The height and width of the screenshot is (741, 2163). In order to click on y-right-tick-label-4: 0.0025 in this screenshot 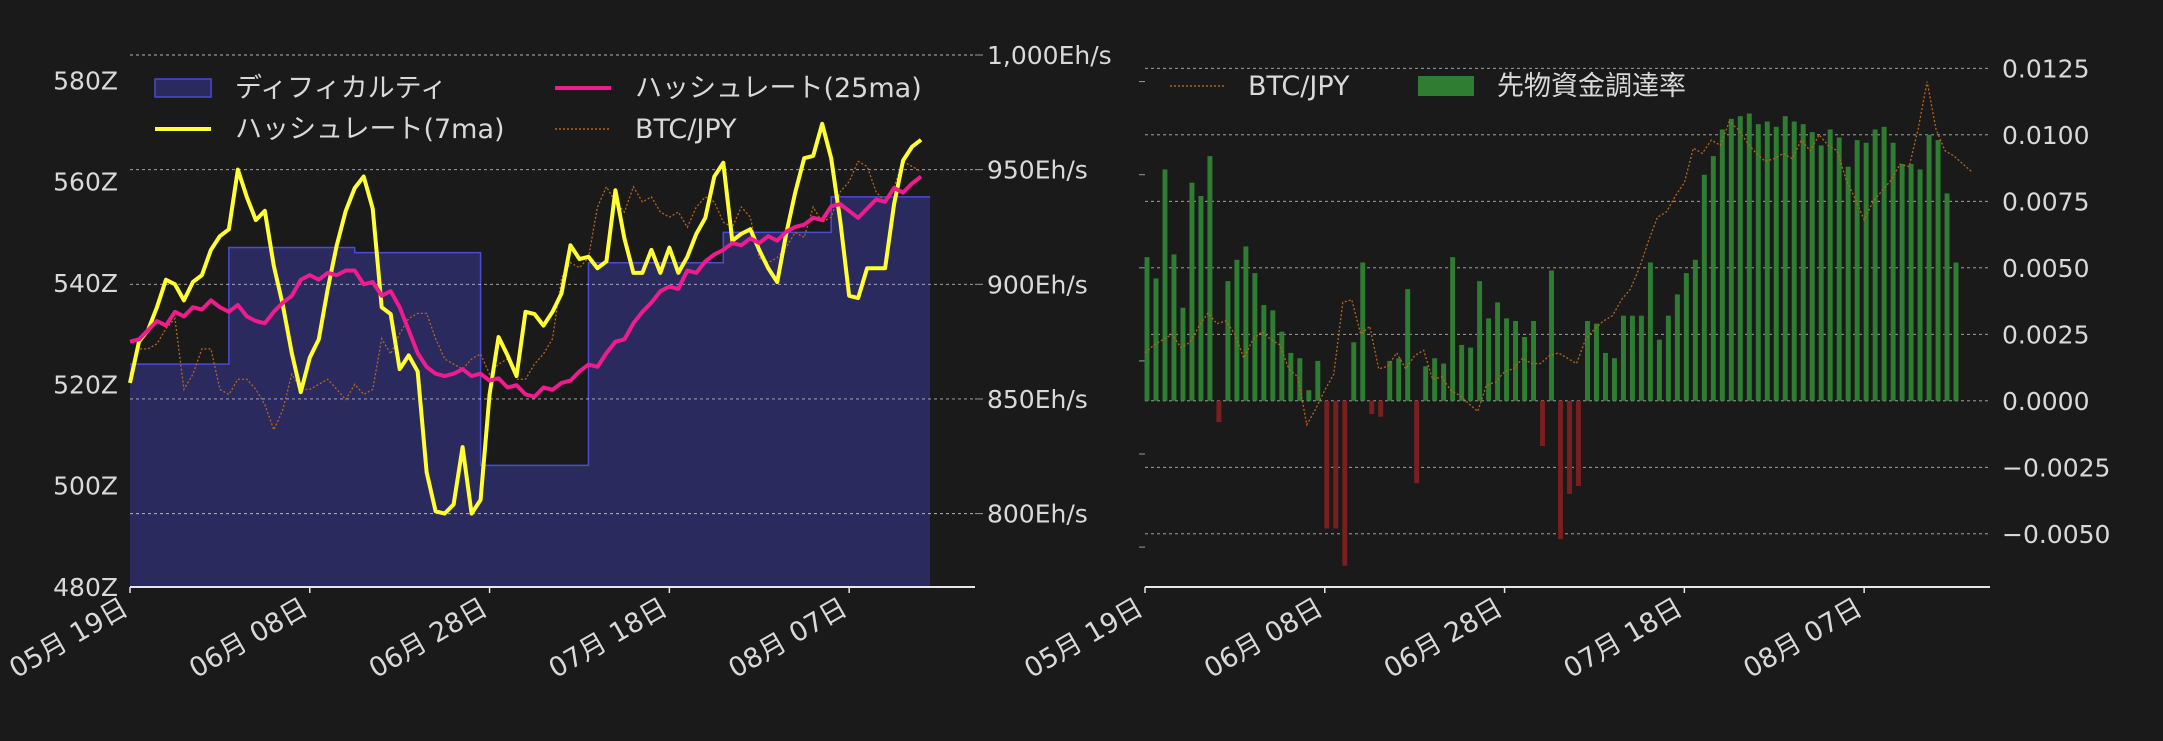, I will do `click(2045, 334)`.